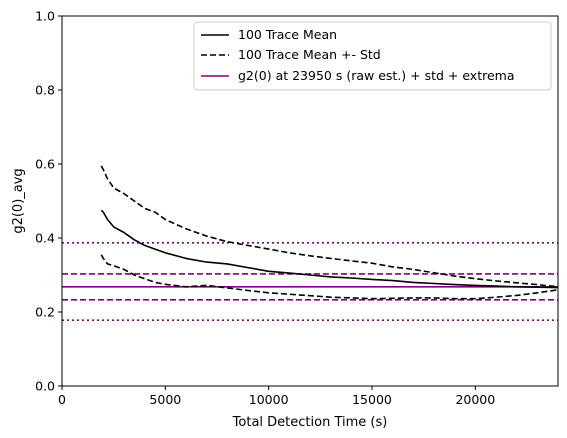 This screenshot has height=438, width=567. I want to click on y-axis-label: g2(0)_avg, so click(18, 200).